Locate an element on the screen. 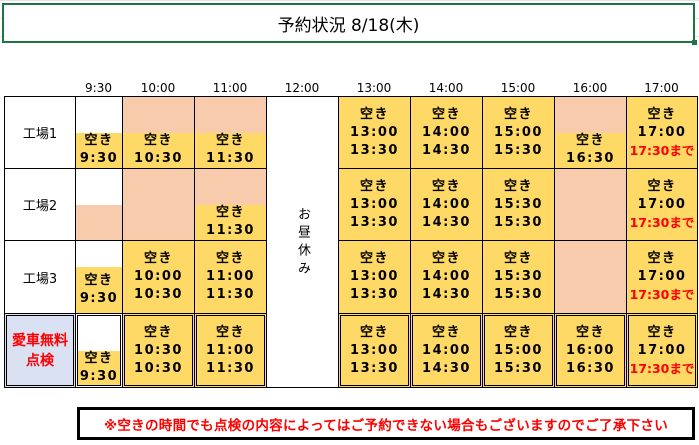  page-title: 予約状況 8/18(木) is located at coordinates (348, 23).